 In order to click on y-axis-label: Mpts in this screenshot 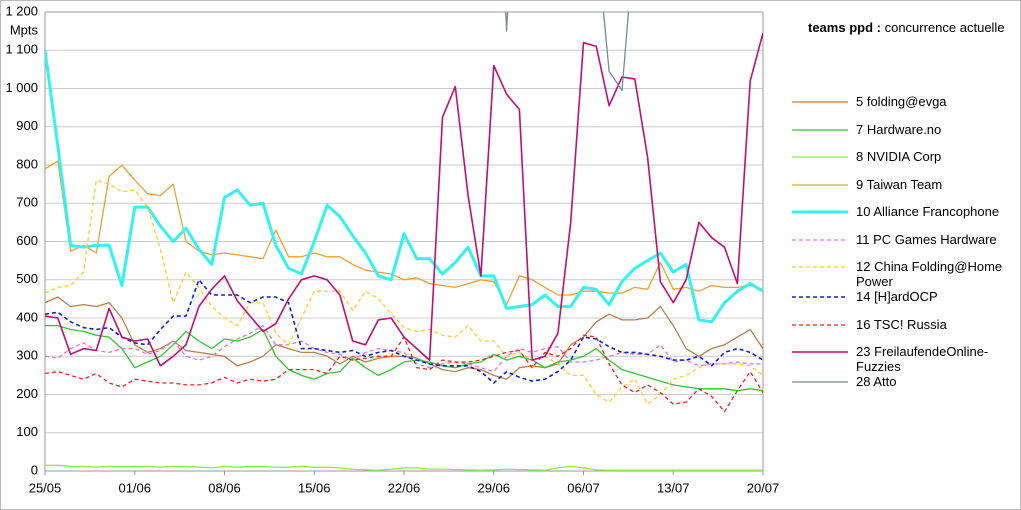, I will do `click(24, 29)`.